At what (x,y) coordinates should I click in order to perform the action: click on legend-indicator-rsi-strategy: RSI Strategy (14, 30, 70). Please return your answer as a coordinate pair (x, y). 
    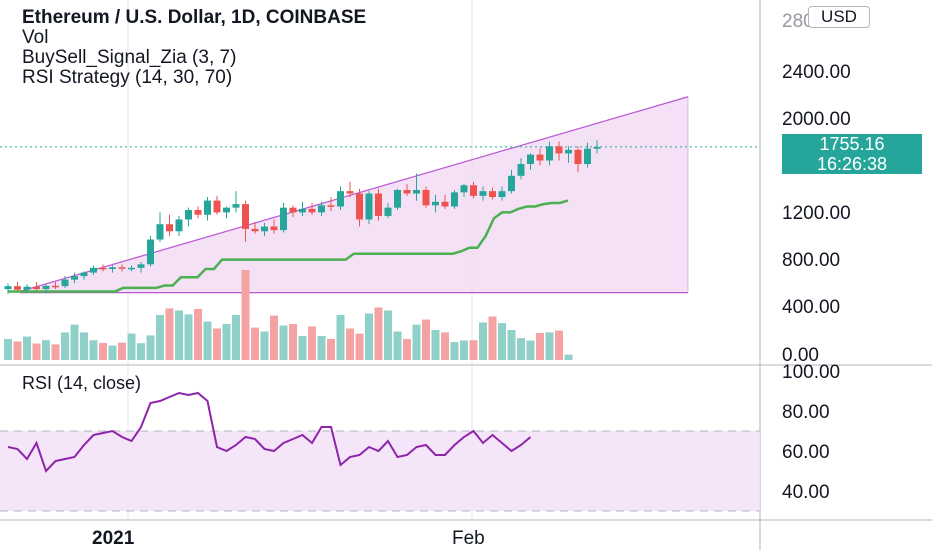
    Looking at the image, I should click on (127, 77).